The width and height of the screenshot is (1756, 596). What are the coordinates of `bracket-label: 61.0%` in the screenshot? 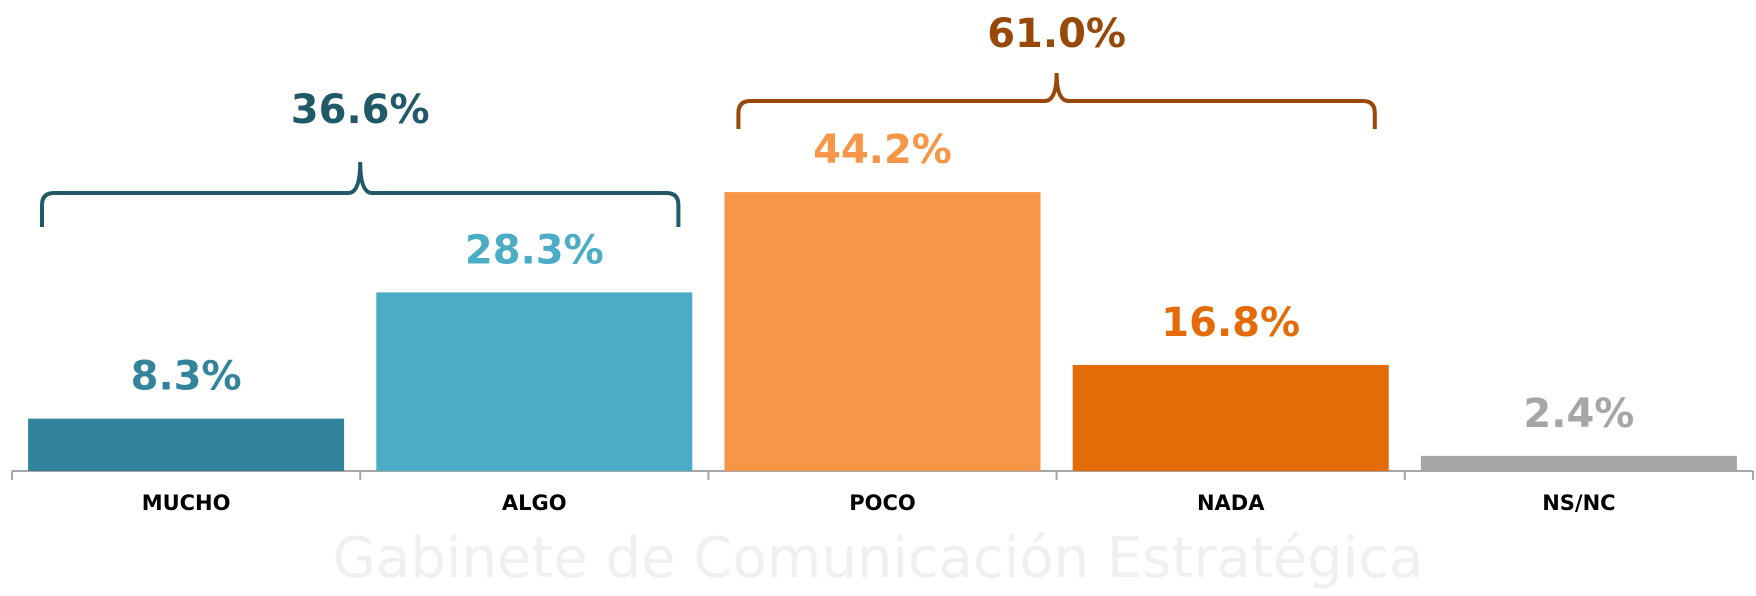 It's located at (1056, 34).